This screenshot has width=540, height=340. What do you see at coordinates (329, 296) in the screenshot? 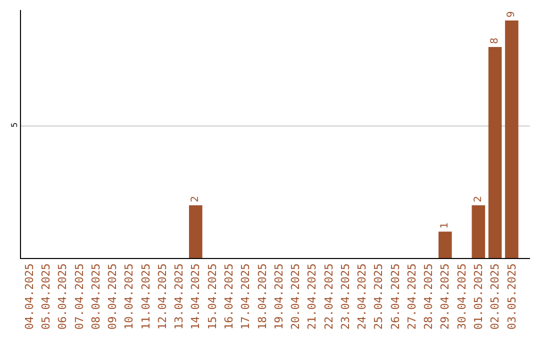
I see `x-tick-label: 22.04.2025` at bounding box center [329, 296].